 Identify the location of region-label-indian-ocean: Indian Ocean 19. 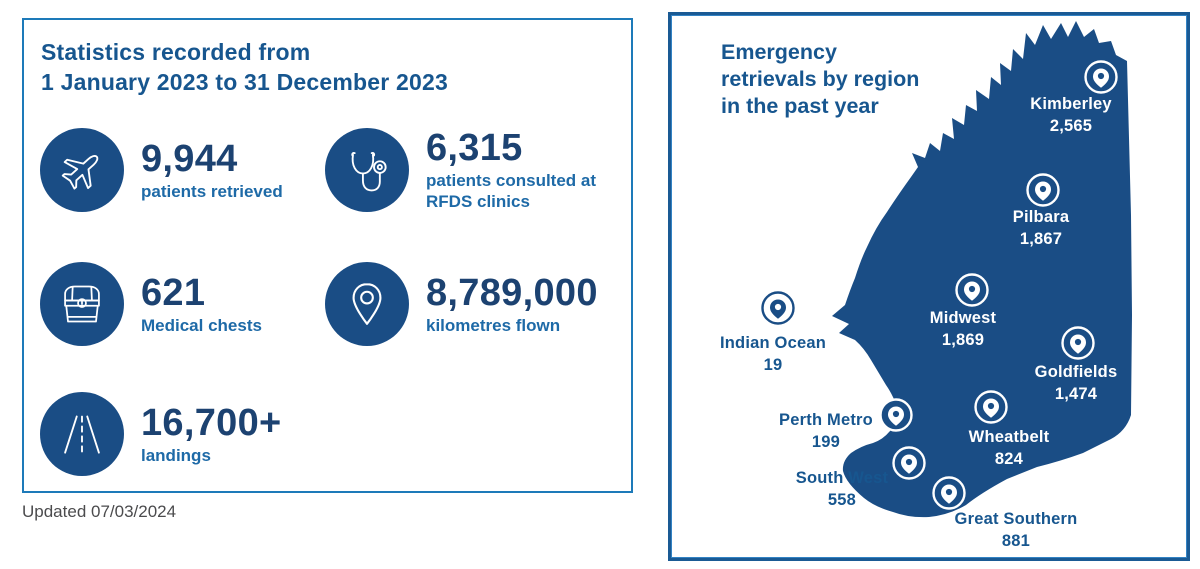
(773, 354).